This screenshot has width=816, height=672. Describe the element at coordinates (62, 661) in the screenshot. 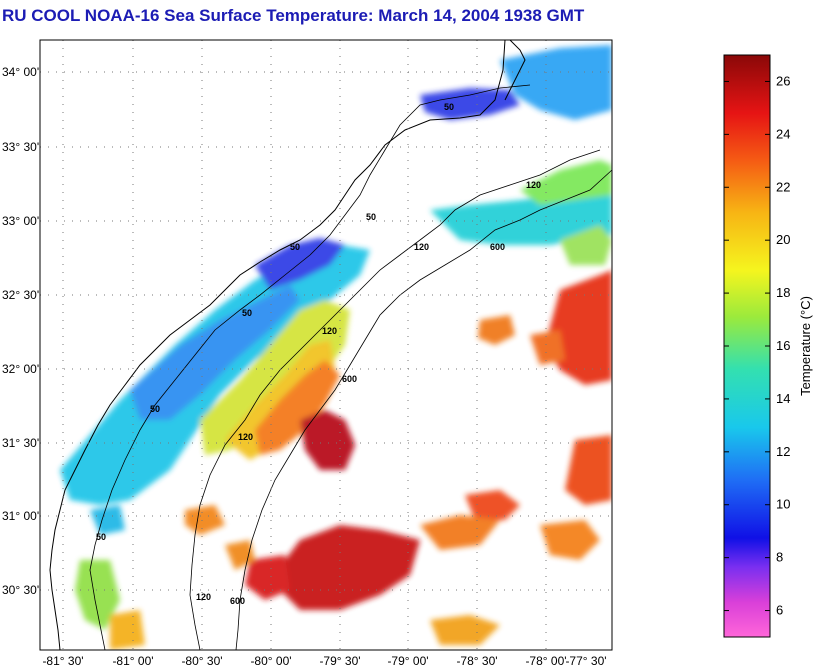

I see `lon-label: -81° 30'` at that location.